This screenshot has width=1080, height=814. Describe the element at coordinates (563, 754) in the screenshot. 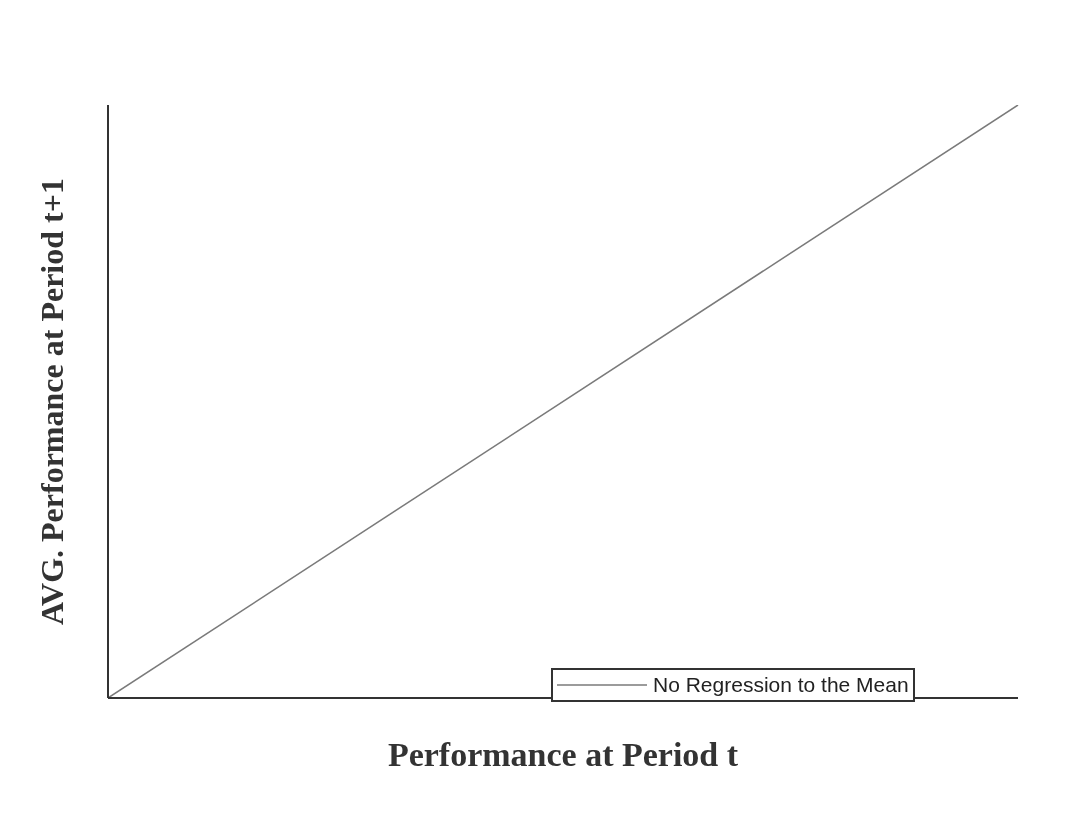

I see `x-axis-title: Performance at Period t` at that location.